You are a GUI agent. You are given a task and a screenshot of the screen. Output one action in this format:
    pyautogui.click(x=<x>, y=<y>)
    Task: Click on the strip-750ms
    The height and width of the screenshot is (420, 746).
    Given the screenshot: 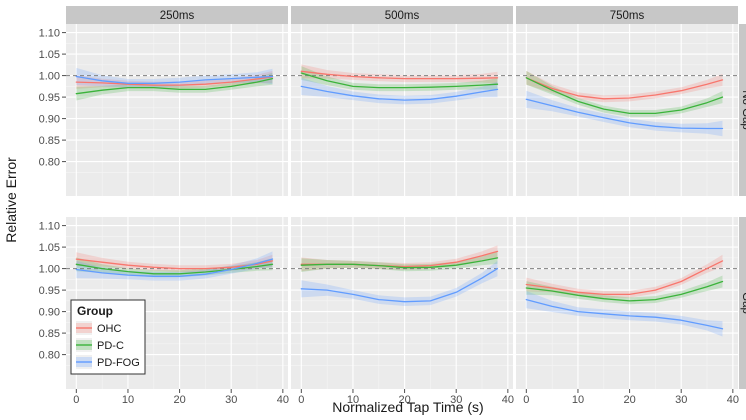 What is the action you would take?
    pyautogui.click(x=627, y=15)
    